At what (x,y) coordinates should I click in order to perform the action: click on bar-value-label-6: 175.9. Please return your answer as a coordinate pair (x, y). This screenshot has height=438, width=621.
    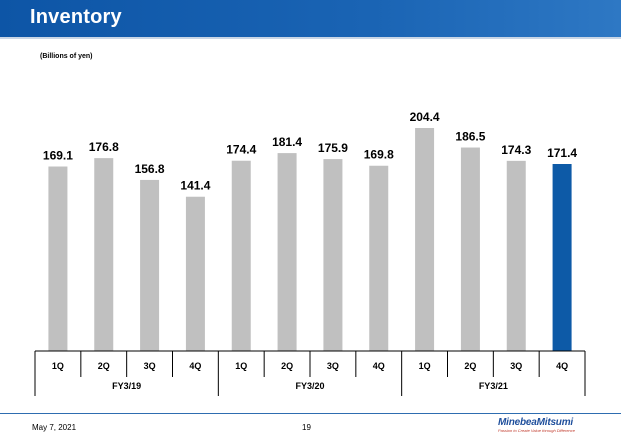
    Looking at the image, I should click on (333, 148).